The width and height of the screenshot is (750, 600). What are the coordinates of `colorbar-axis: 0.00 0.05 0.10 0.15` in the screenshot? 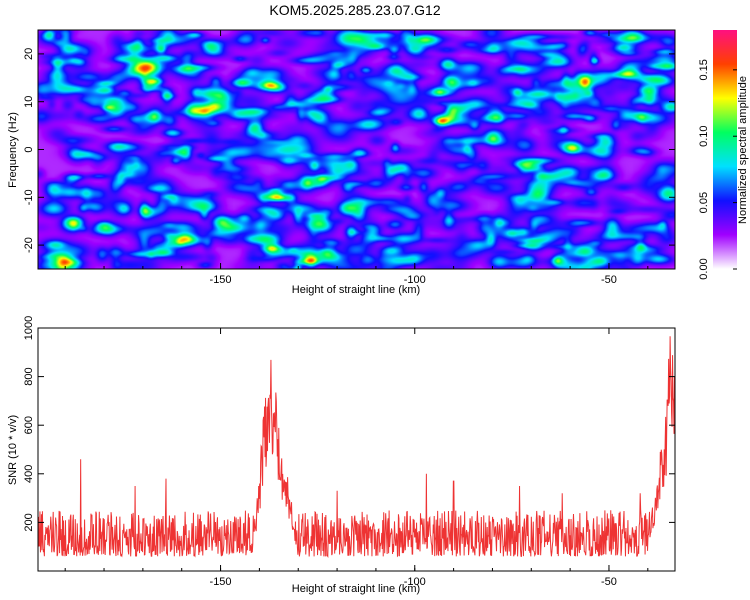 It's located at (717, 169).